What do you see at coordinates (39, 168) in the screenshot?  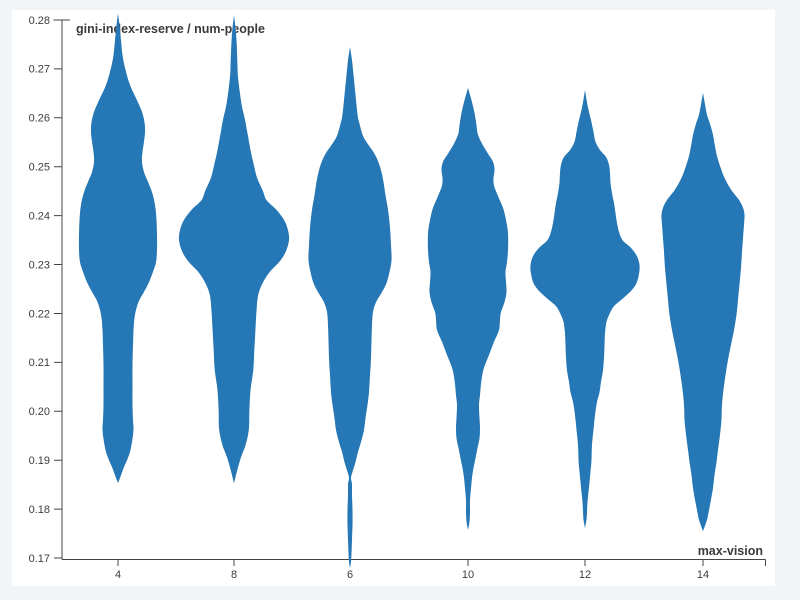 I see `y-tick-label: 0.25` at bounding box center [39, 168].